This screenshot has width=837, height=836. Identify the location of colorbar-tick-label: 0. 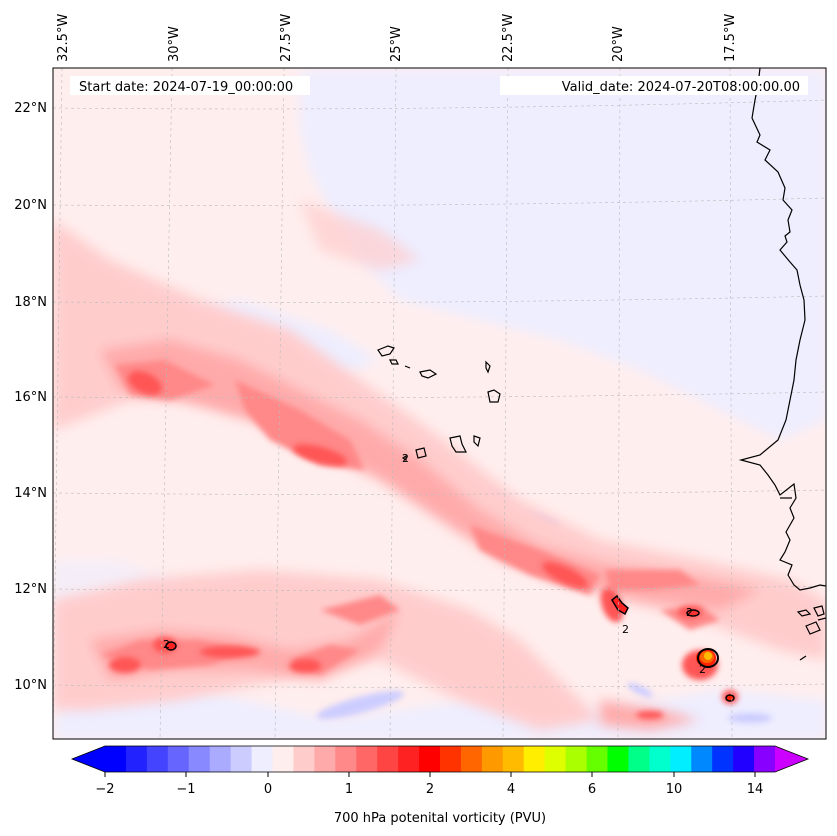
(268, 789).